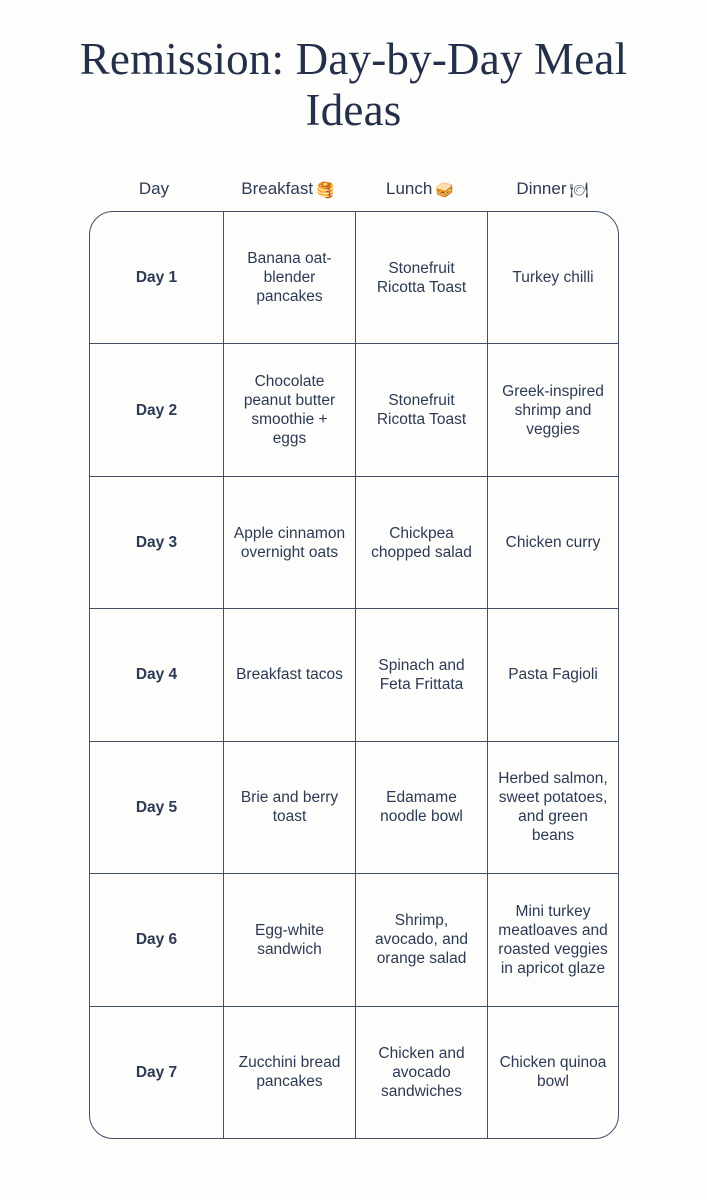 This screenshot has height=1200, width=707. I want to click on cell-day: Day 7, so click(156, 1072).